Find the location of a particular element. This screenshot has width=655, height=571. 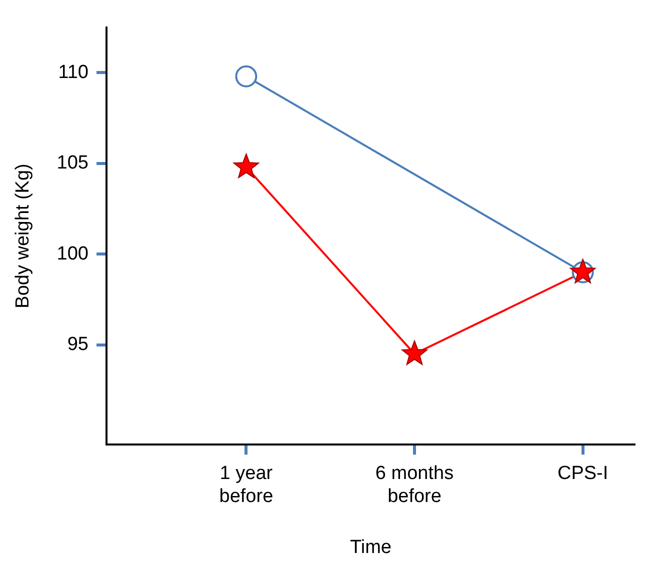

y-tick-label: 110 is located at coordinates (73, 72).